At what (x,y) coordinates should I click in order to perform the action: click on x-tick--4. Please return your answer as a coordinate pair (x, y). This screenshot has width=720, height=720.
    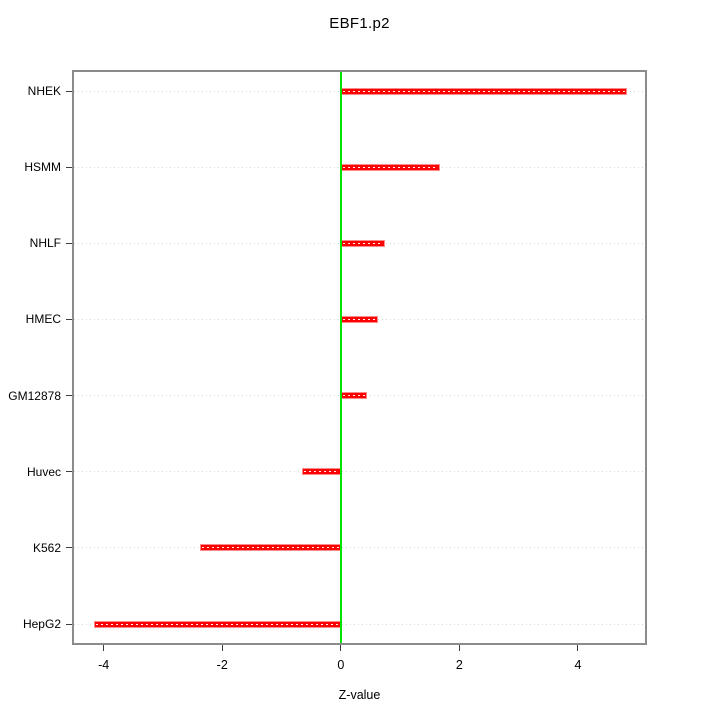
    Looking at the image, I should click on (104, 648).